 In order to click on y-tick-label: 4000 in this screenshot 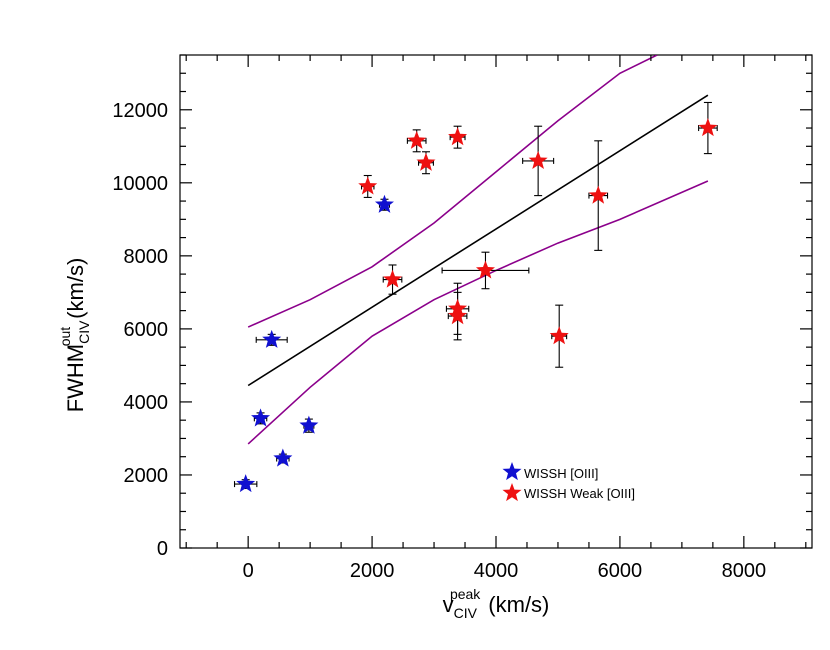, I will do `click(146, 403)`.